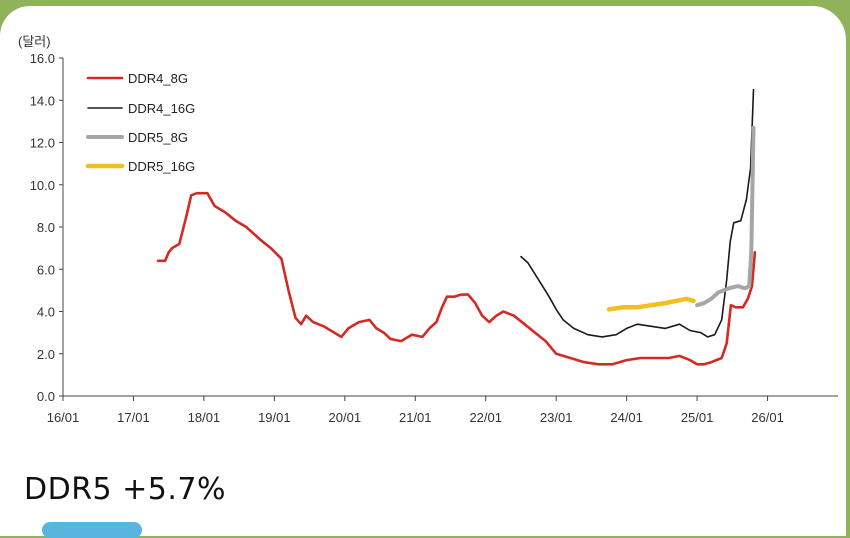 The width and height of the screenshot is (850, 538). I want to click on y-tick-label: 0.0, so click(46, 396).